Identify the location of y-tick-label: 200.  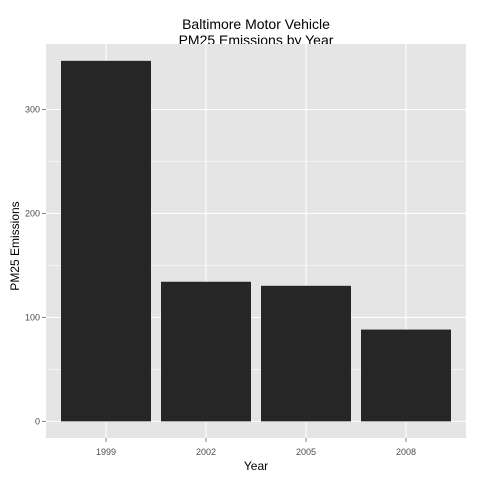
(32, 213).